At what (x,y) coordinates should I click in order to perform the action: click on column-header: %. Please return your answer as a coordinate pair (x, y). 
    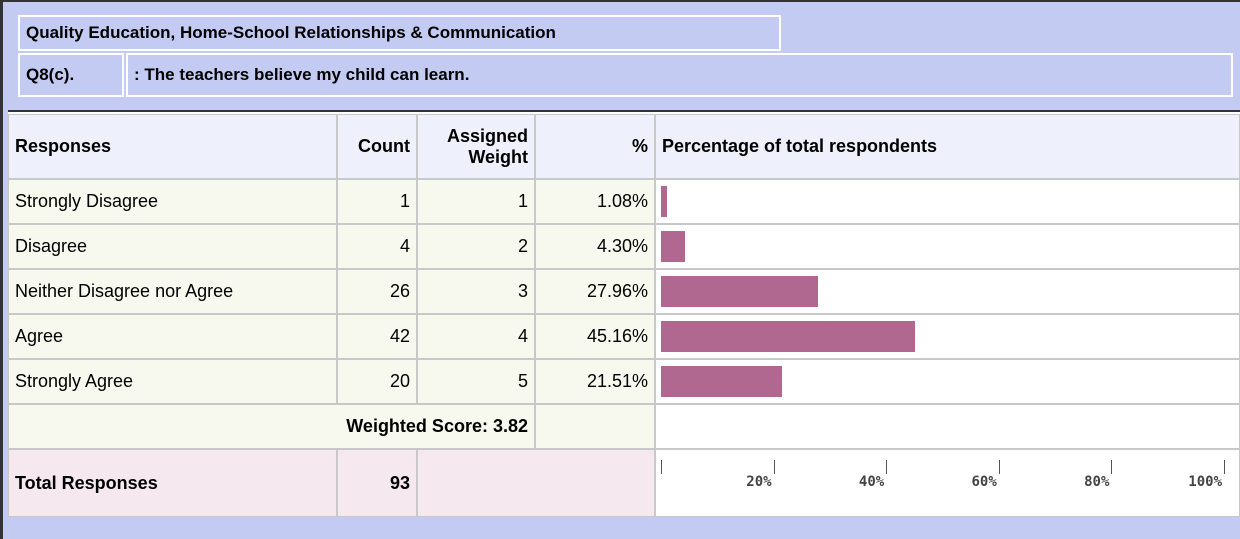
    Looking at the image, I should click on (595, 146).